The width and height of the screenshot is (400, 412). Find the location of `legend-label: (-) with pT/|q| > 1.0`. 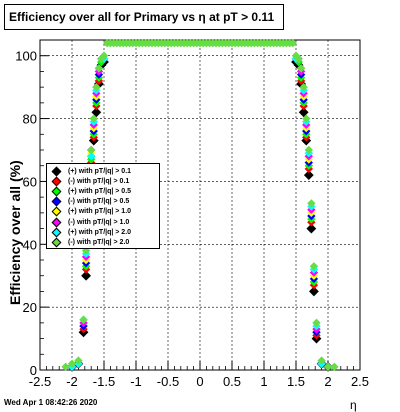

legend-label: (-) with pT/|q| > 1.0 is located at coordinates (99, 222).